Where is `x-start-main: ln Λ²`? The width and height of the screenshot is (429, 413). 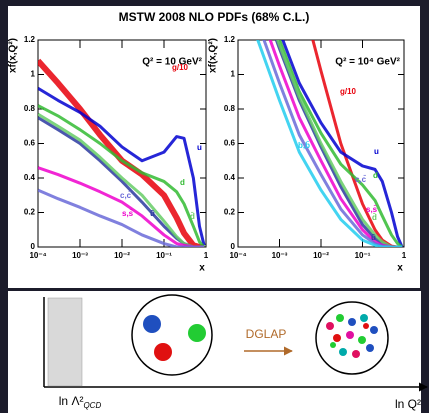 x-start-main: ln Λ² is located at coordinates (71, 401).